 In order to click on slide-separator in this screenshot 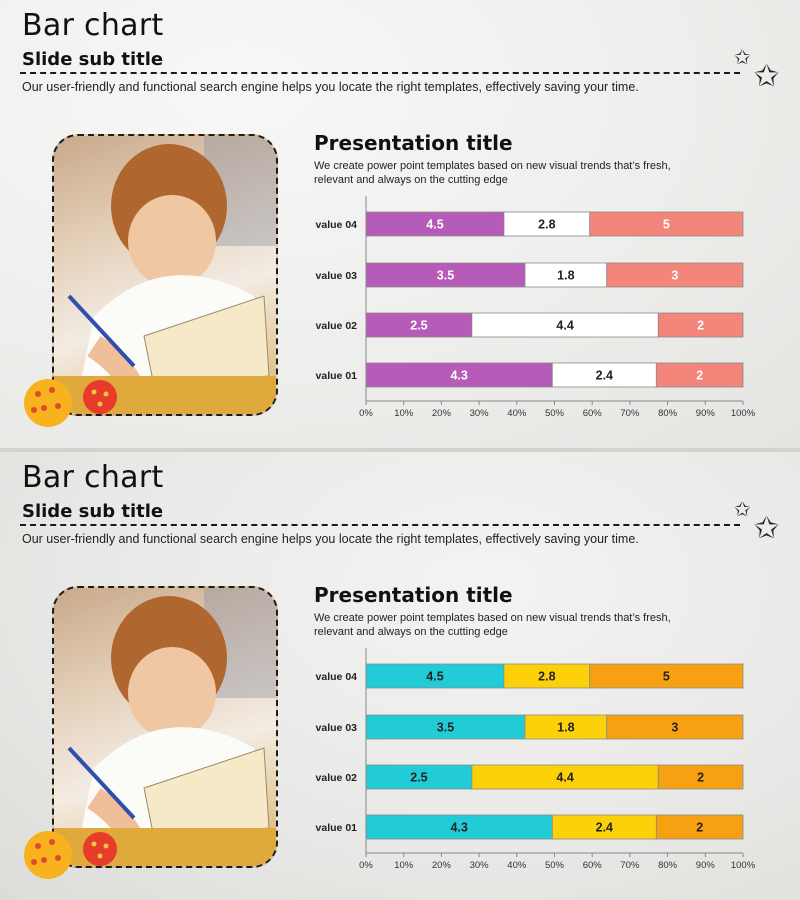, I will do `click(400, 450)`.